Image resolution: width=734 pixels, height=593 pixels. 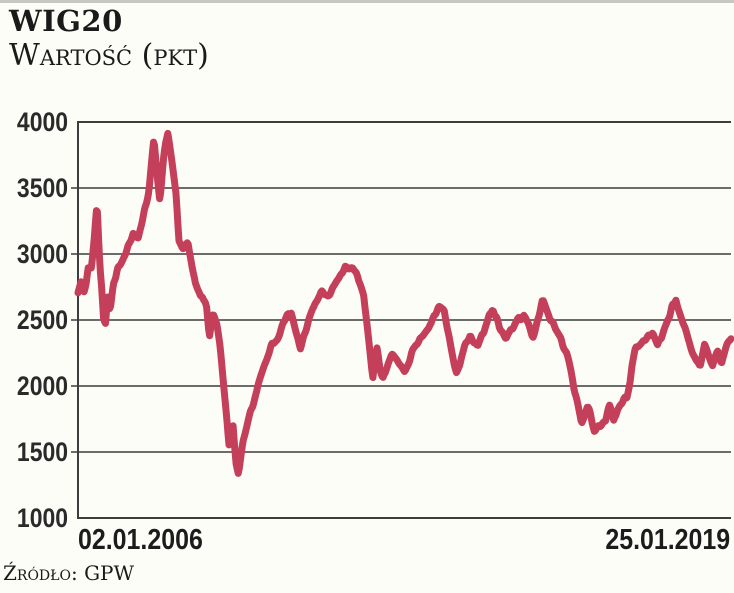 What do you see at coordinates (140, 540) in the screenshot?
I see `x-axis-label-start: 02.01.2006` at bounding box center [140, 540].